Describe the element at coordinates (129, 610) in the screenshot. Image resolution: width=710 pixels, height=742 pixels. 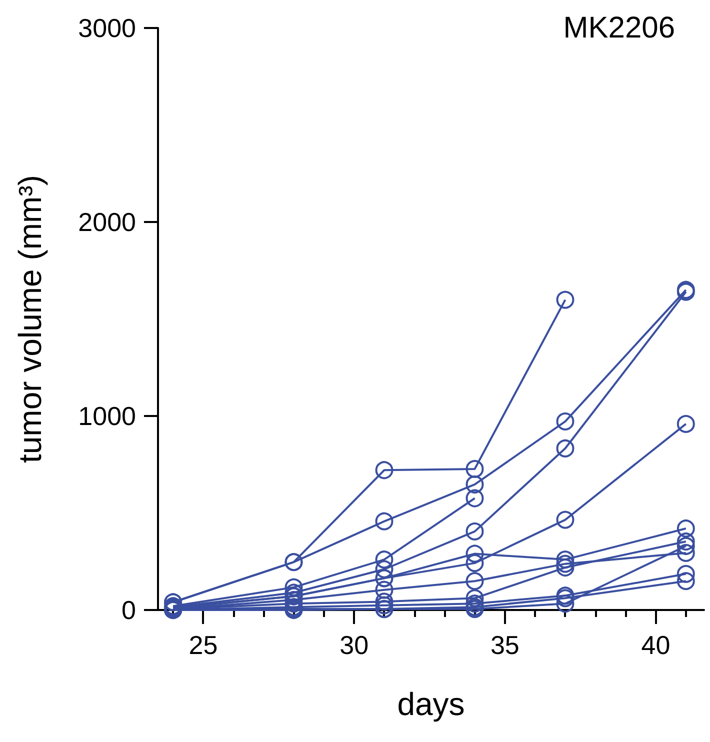
I see `y-tick-label: 0` at that location.